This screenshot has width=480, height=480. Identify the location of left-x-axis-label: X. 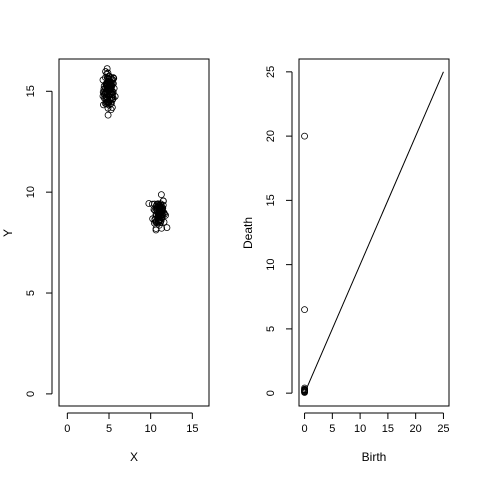
(134, 457).